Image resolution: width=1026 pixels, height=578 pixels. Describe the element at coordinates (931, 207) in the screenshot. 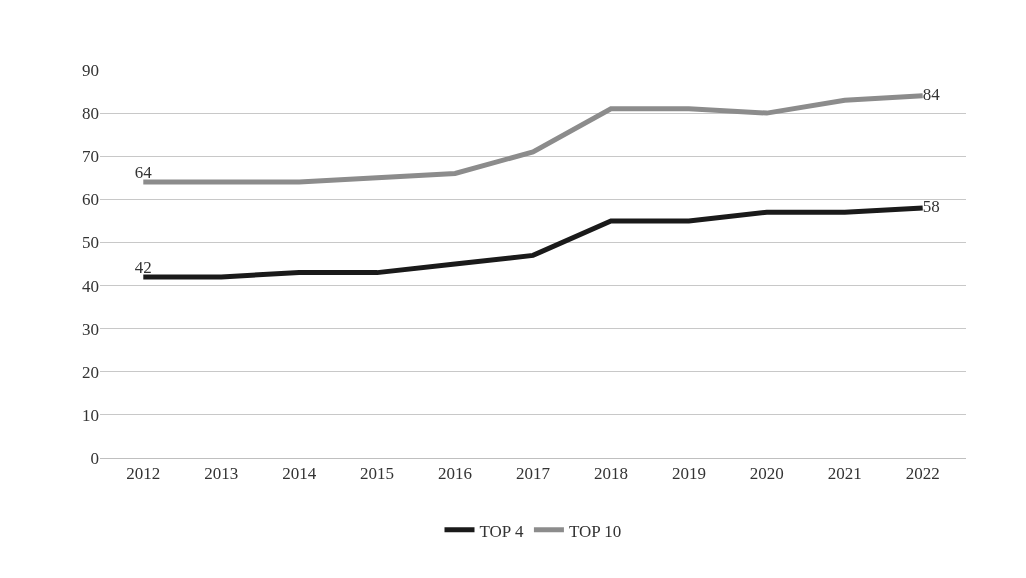

I see `data-label: 58` at that location.